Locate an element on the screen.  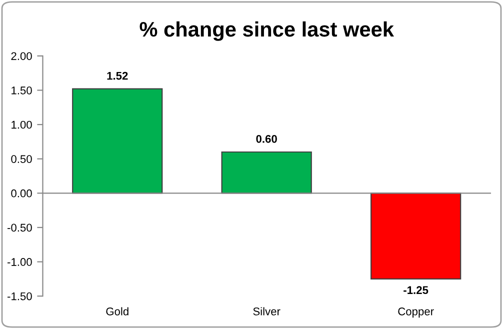
x-tick-label: Silver is located at coordinates (266, 311).